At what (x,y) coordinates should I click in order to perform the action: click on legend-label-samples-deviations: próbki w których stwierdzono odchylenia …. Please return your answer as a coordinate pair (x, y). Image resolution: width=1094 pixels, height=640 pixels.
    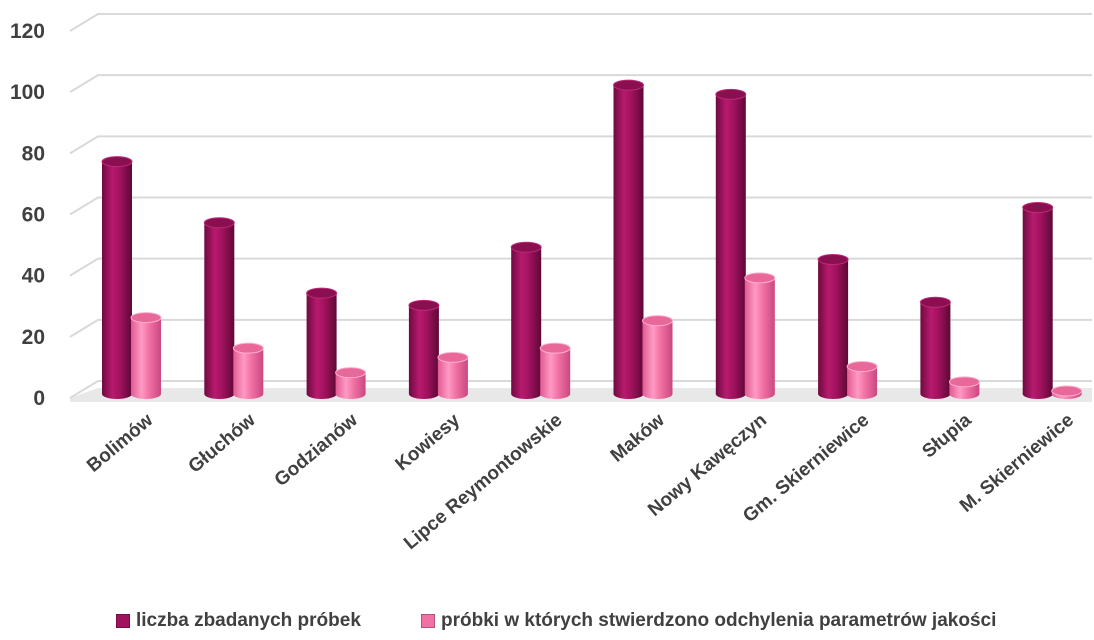
    Looking at the image, I should click on (719, 620).